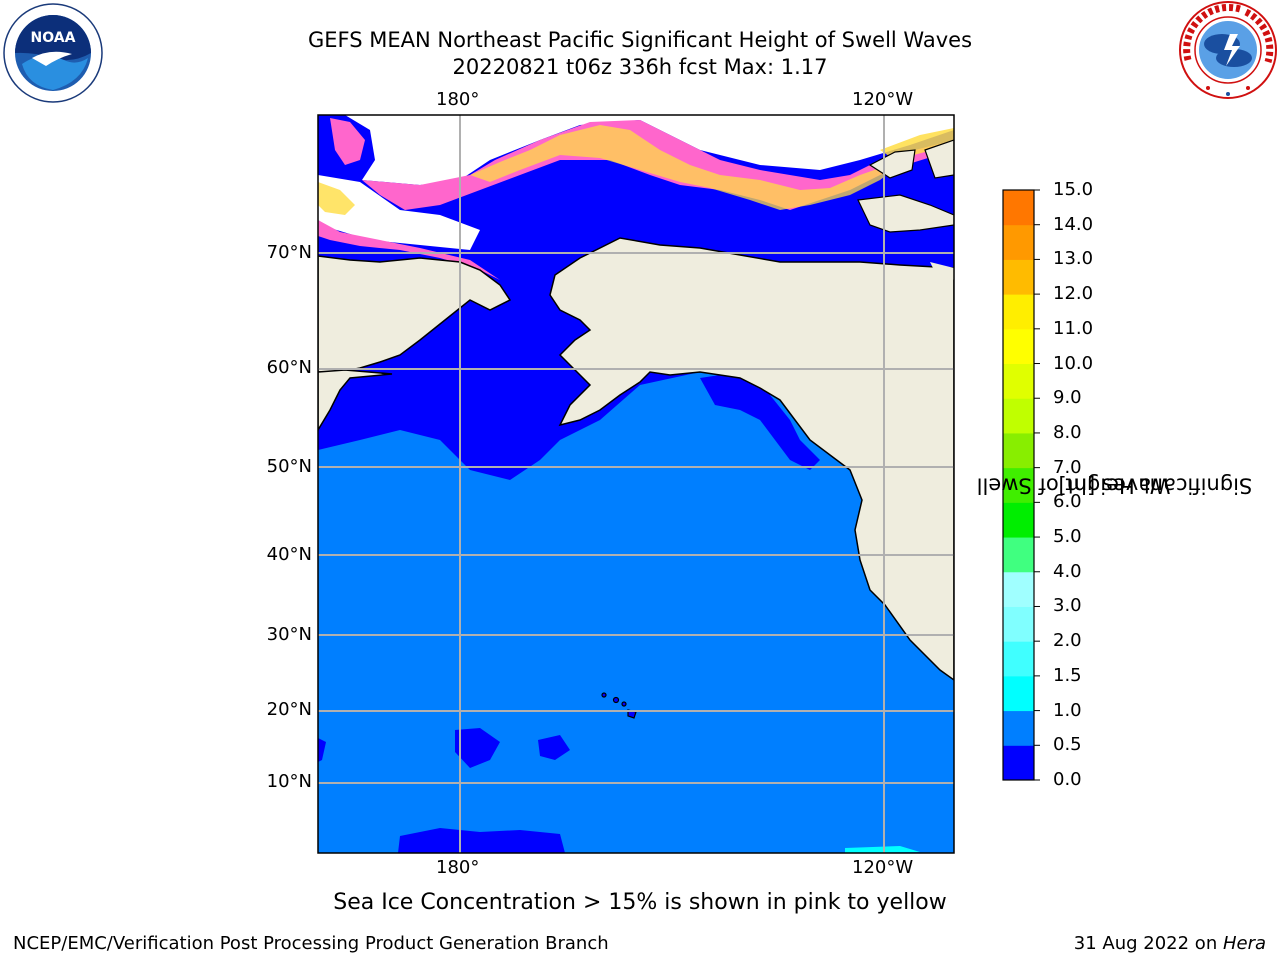 This screenshot has width=1280, height=960. I want to click on colorbar-tick-label: 4.0, so click(1067, 571).